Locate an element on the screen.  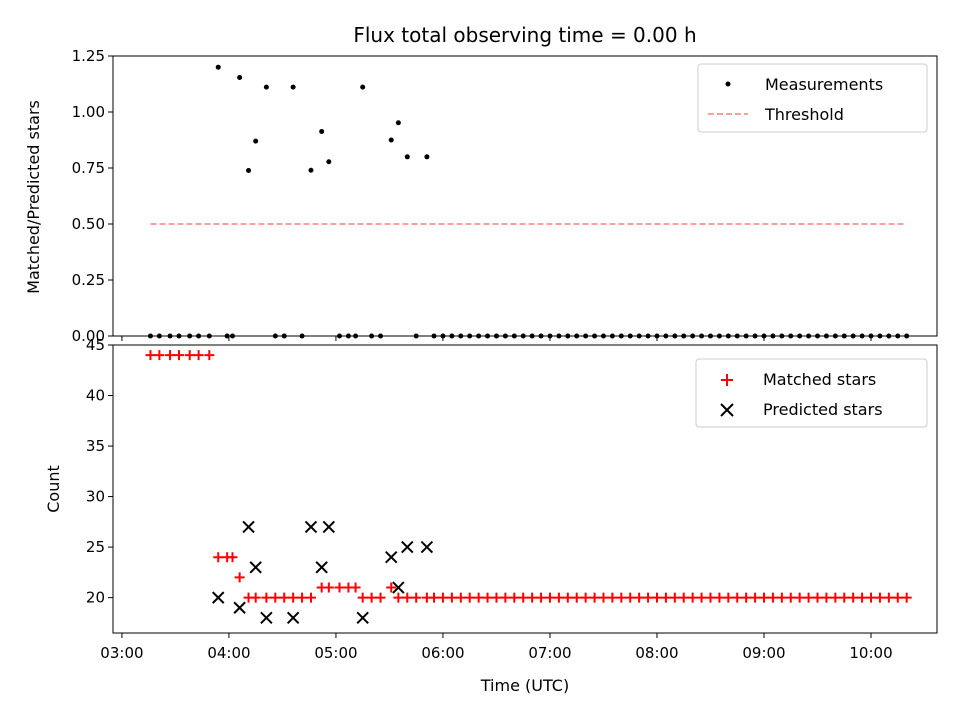
x-tick-label: 06:00 is located at coordinates (442, 653).